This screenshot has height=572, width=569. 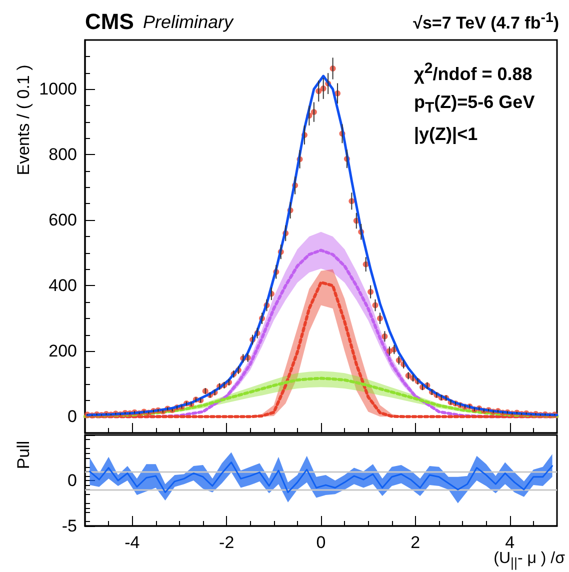 What do you see at coordinates (486, 22) in the screenshot?
I see `text: √s=7 TeV (4.7 fb$^{-1}$)` at bounding box center [486, 22].